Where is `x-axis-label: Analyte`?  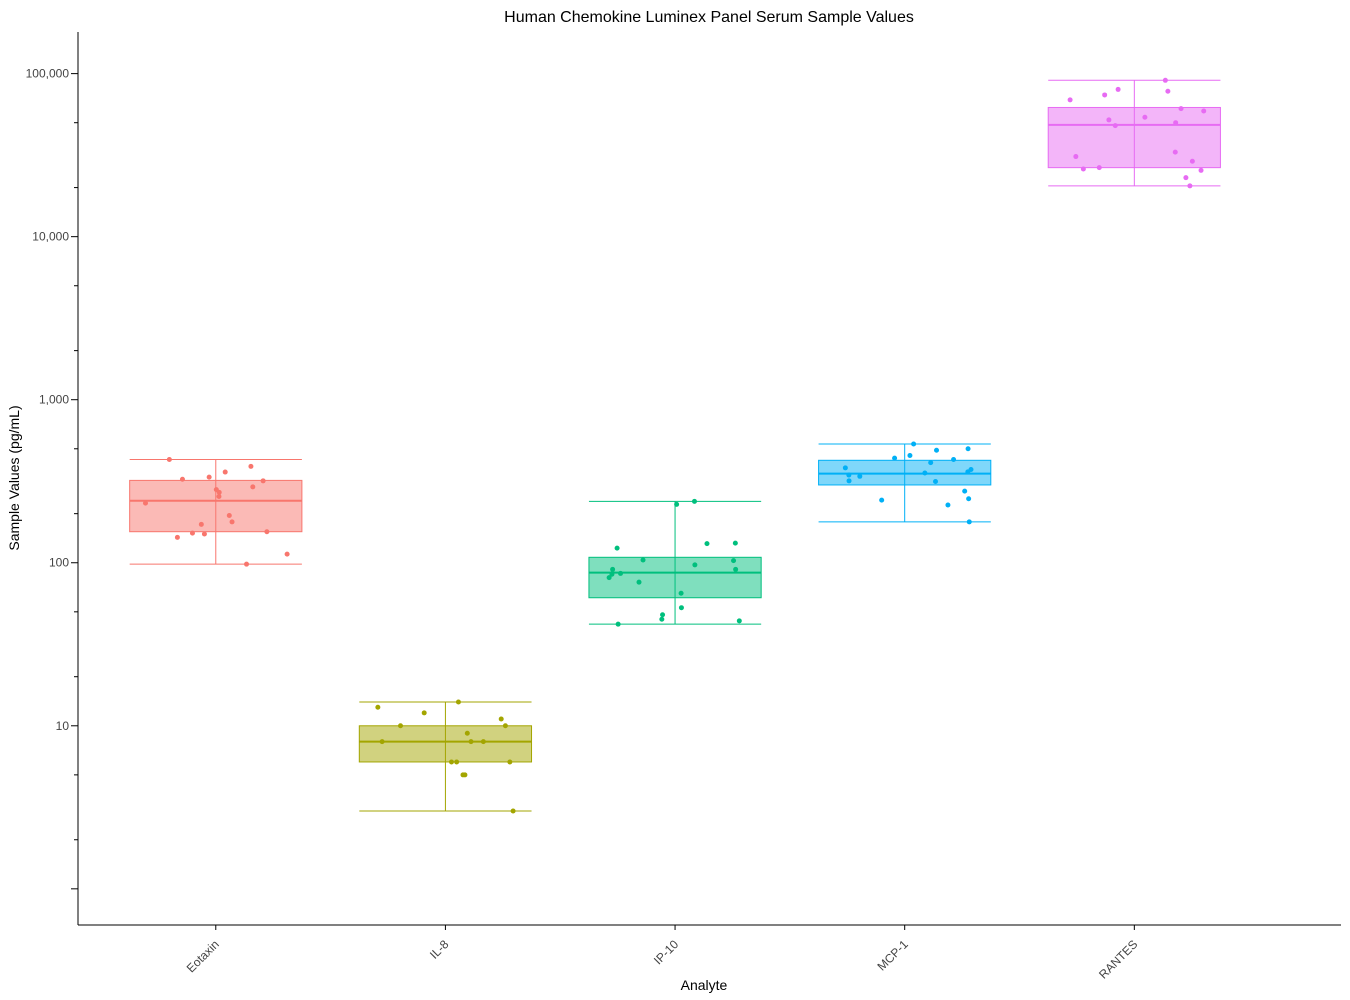 x-axis-label: Analyte is located at coordinates (704, 985).